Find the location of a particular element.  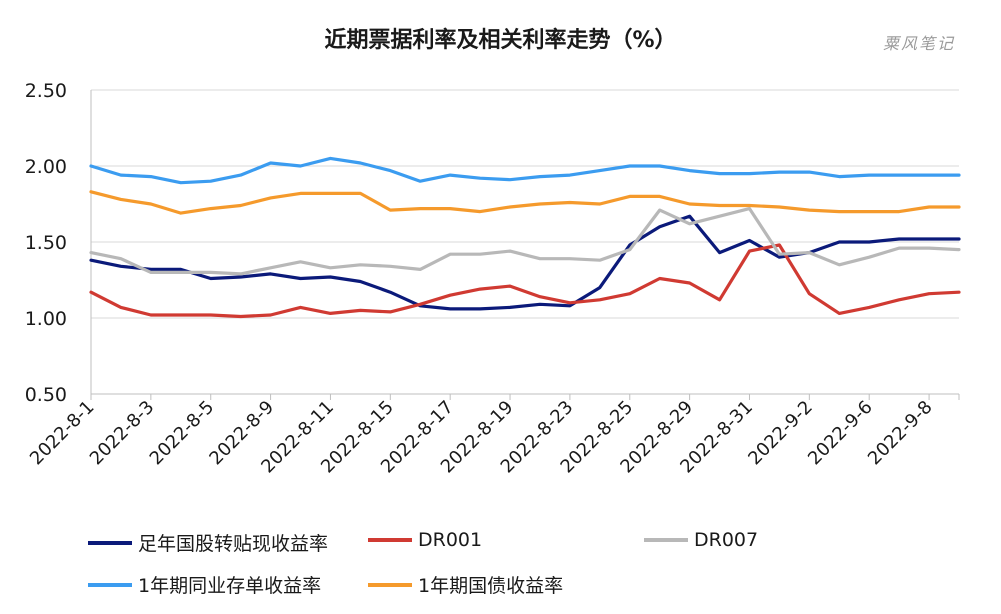

y-tick-label: 2.50 is located at coordinates (46, 91).